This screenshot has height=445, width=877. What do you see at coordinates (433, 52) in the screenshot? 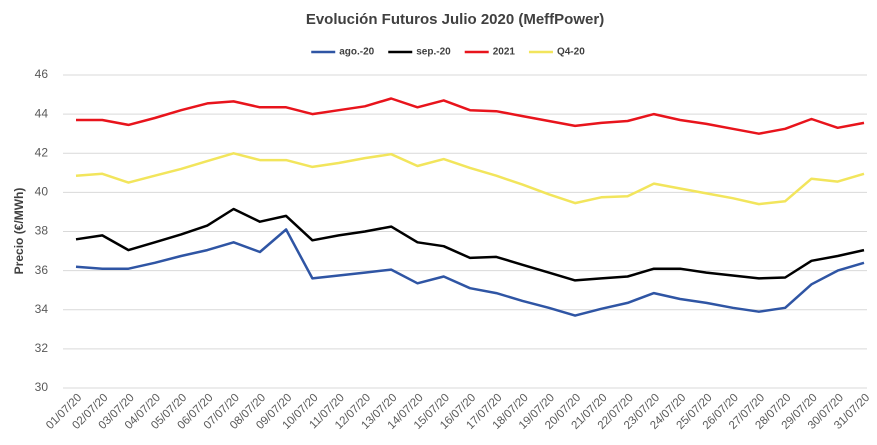
I see `legend-label: sep.-20` at bounding box center [433, 52].